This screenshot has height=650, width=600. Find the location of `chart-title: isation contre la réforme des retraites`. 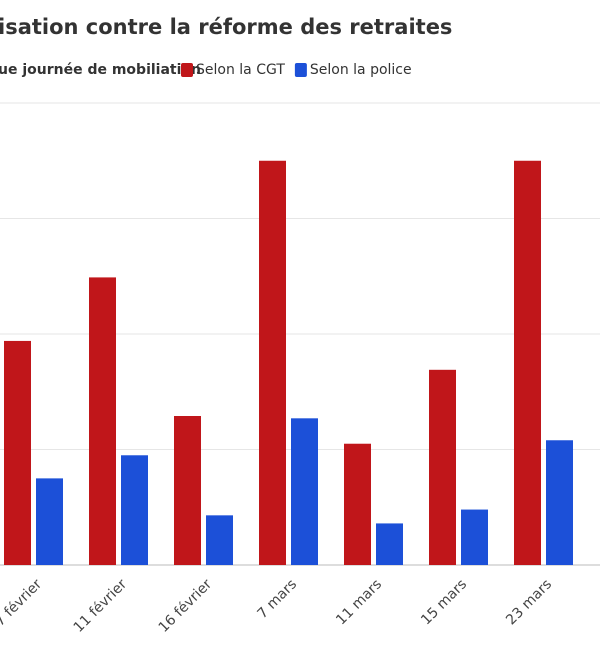

chart-title: isation contre la réforme des retraites is located at coordinates (226, 27).